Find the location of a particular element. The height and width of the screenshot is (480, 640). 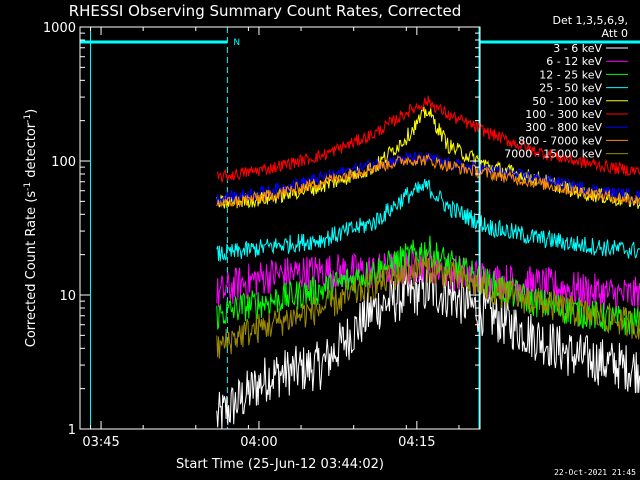

flag-label-n: N is located at coordinates (236, 43).